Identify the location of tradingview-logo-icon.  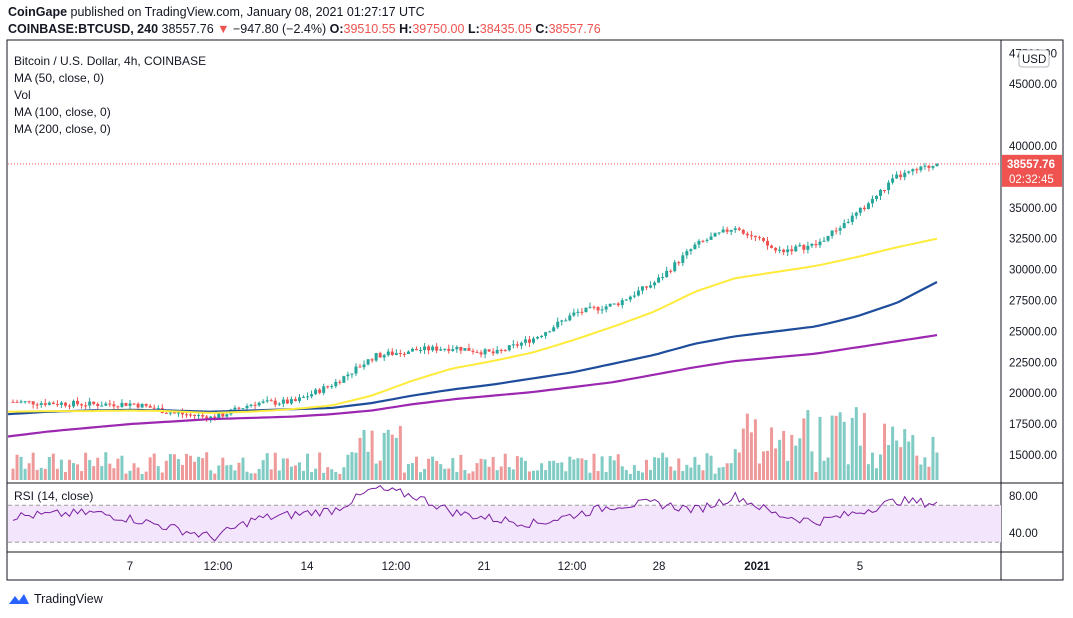
(19, 599).